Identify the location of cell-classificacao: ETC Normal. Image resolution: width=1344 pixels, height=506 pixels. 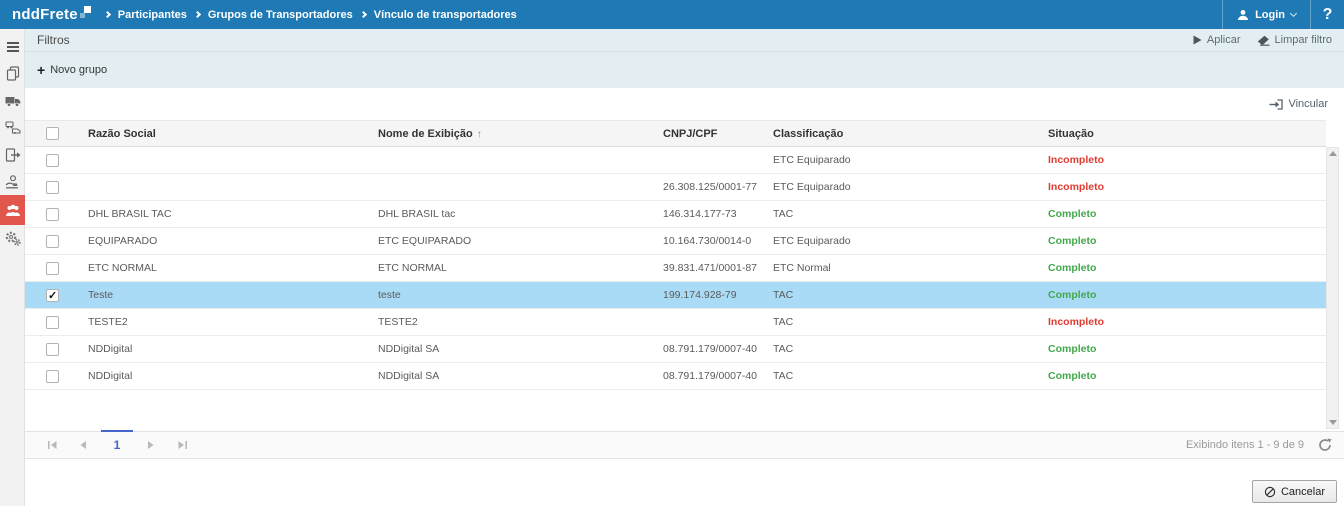
(902, 268).